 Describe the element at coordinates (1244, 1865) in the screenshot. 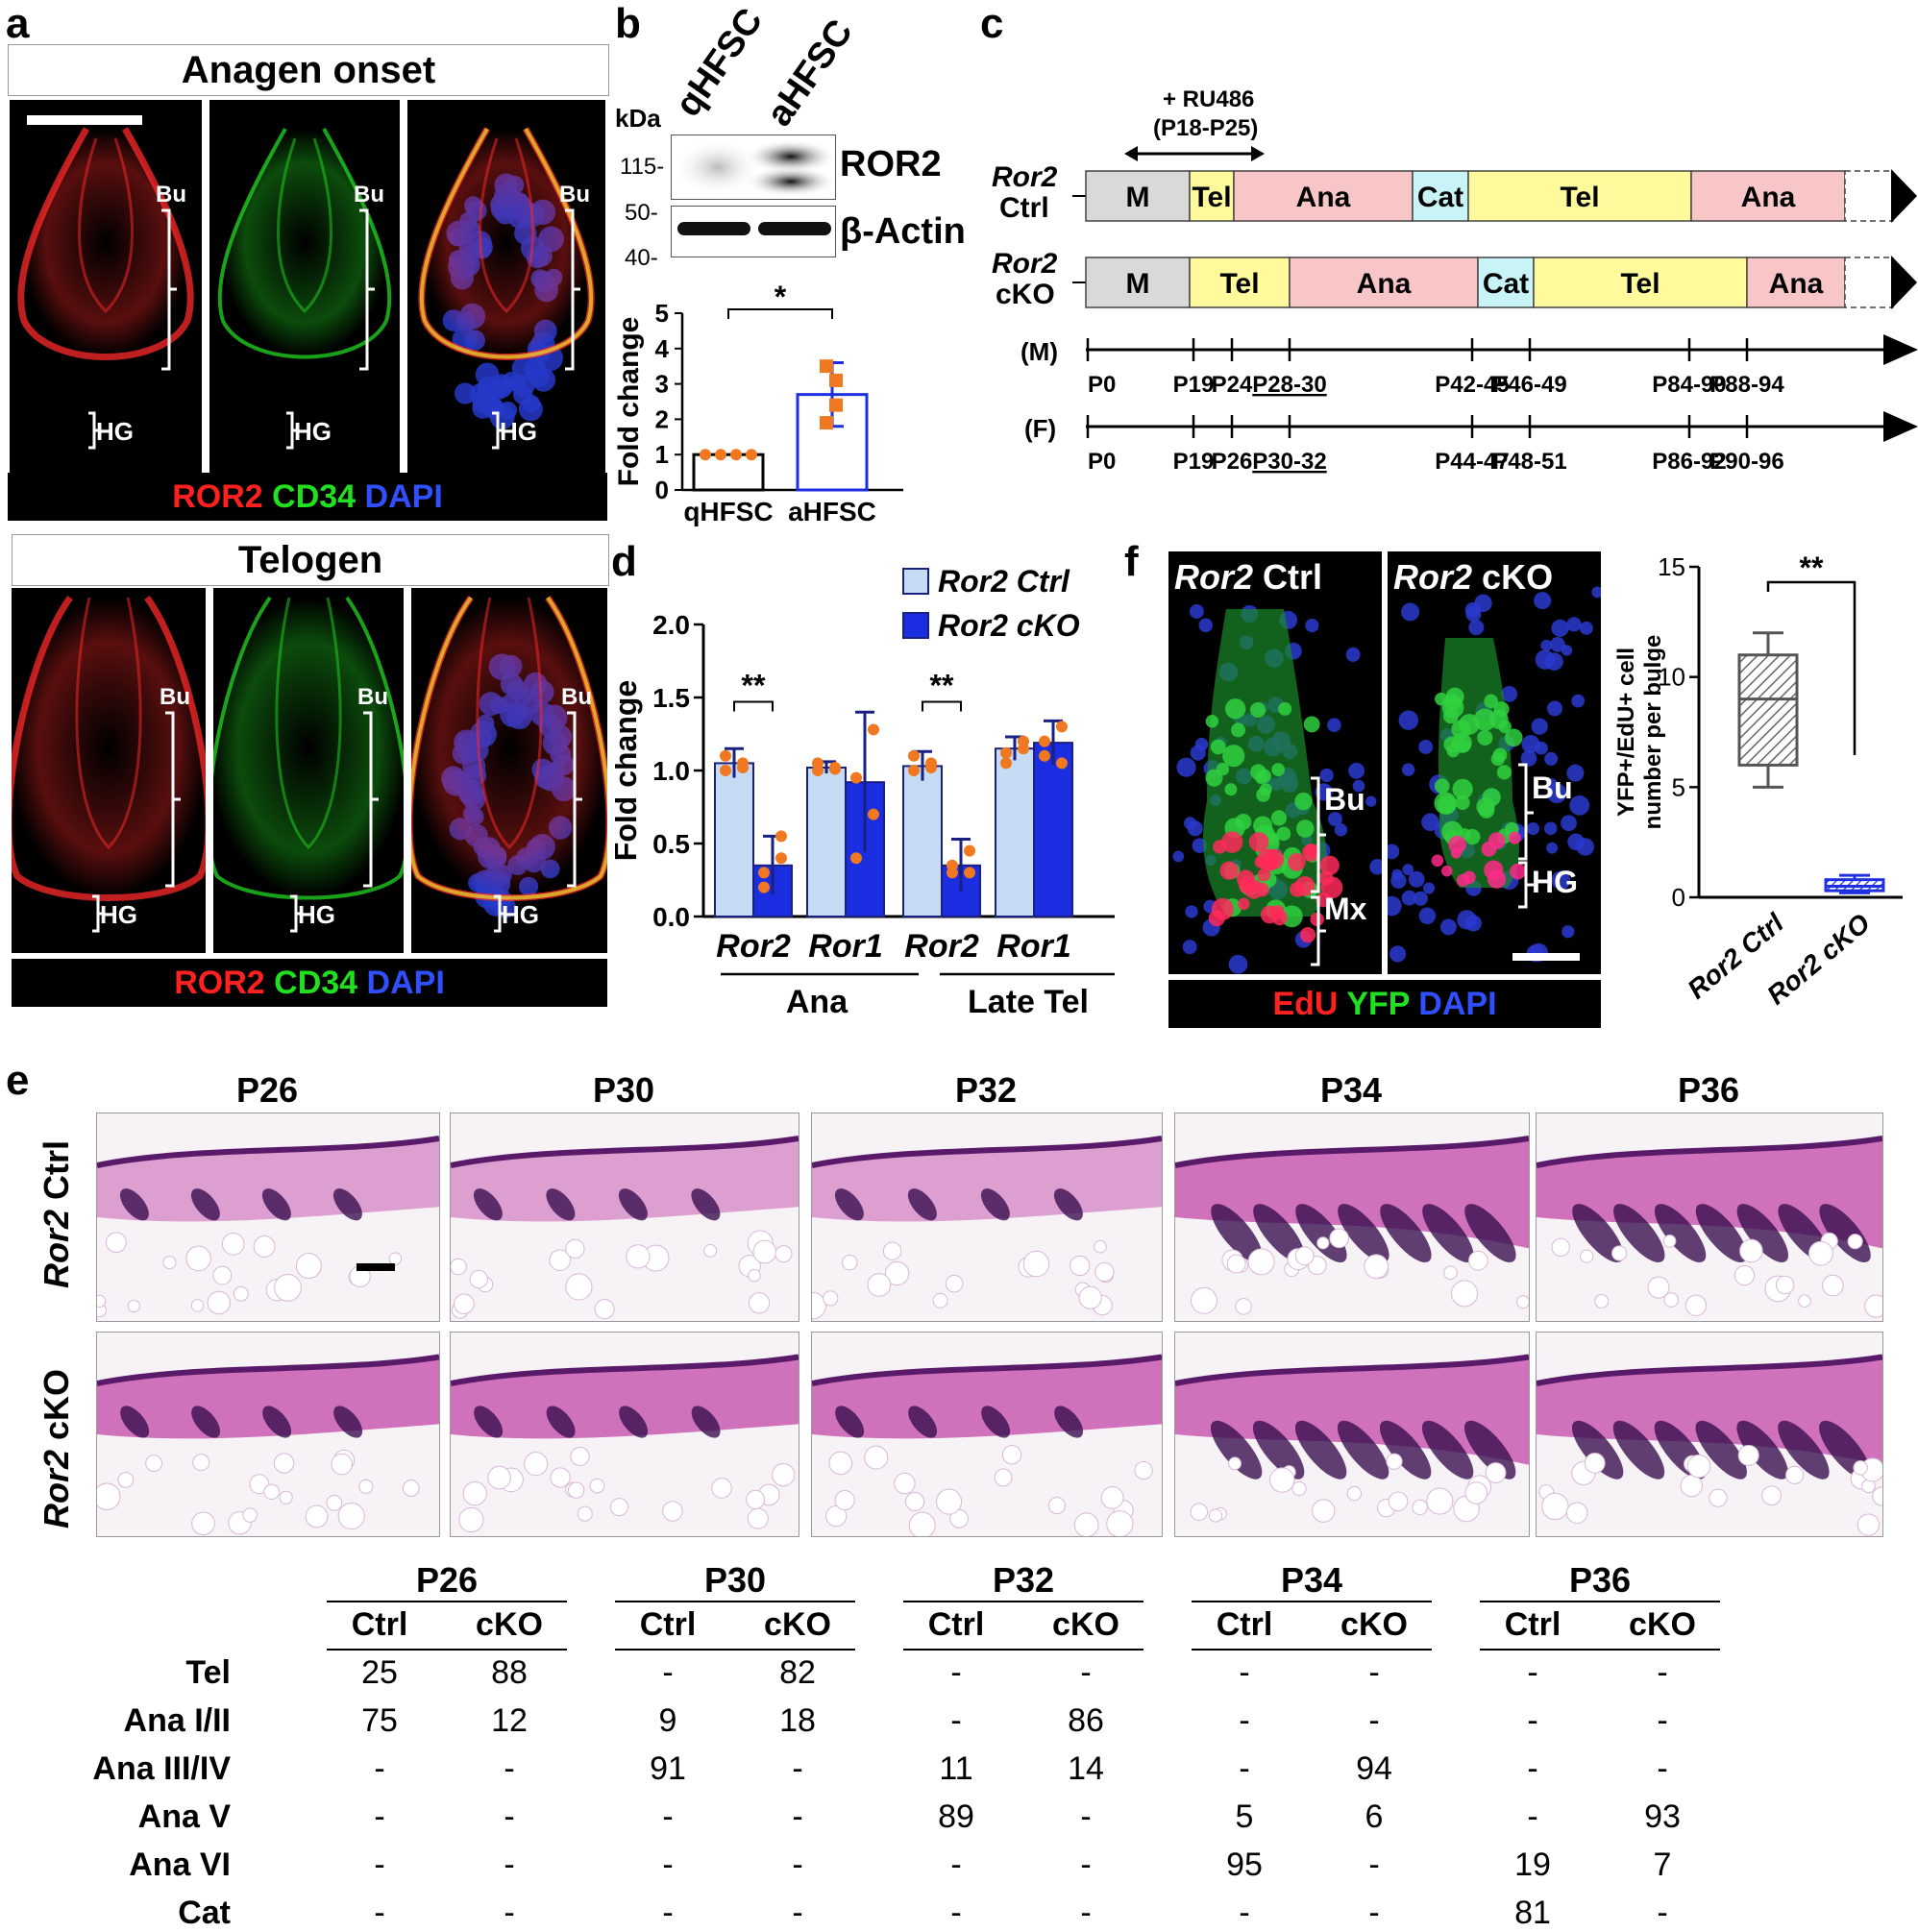

I see `table-cell-4-6: 95` at that location.